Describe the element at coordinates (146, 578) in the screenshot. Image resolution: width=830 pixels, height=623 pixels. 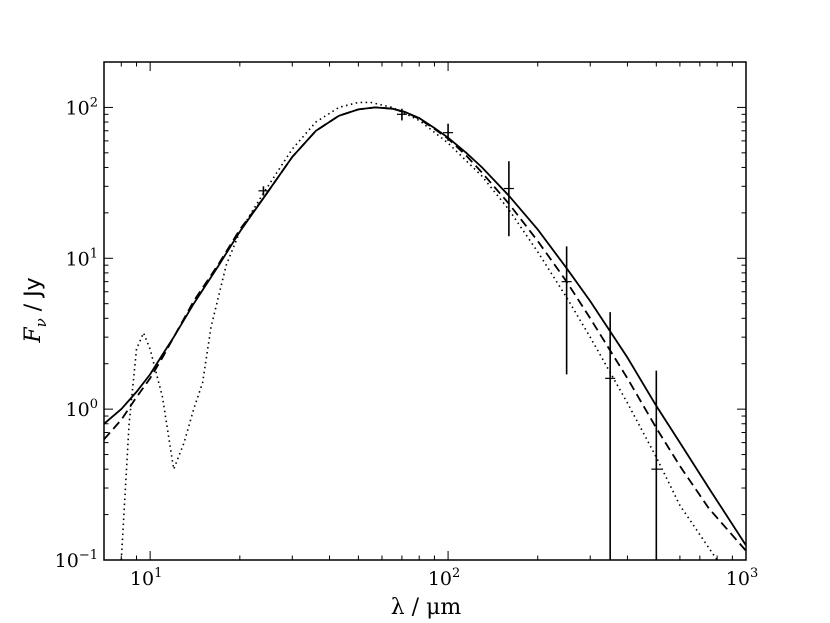
I see `x-tick-label: 101` at that location.